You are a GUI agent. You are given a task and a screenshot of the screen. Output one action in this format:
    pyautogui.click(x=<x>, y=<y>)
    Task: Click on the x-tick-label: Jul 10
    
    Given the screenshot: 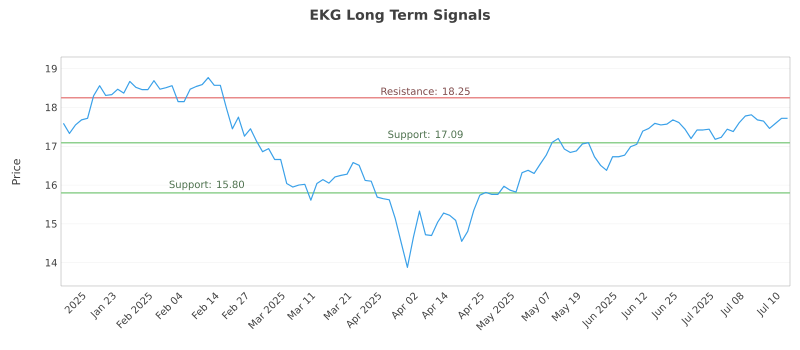 What is the action you would take?
    pyautogui.click(x=768, y=305)
    